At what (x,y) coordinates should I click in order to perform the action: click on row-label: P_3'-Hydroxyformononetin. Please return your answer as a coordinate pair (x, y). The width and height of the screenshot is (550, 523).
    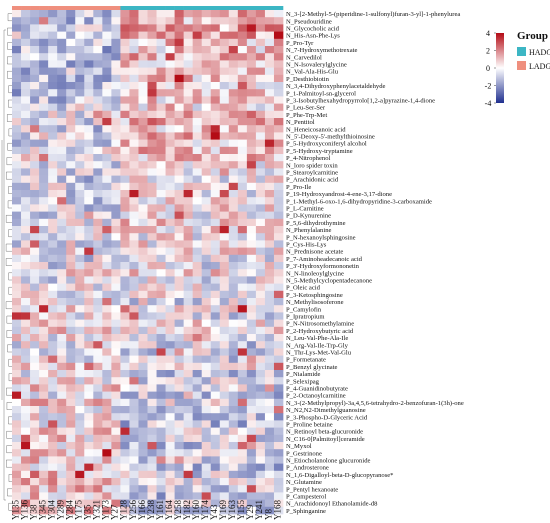
    Looking at the image, I should click on (323, 266).